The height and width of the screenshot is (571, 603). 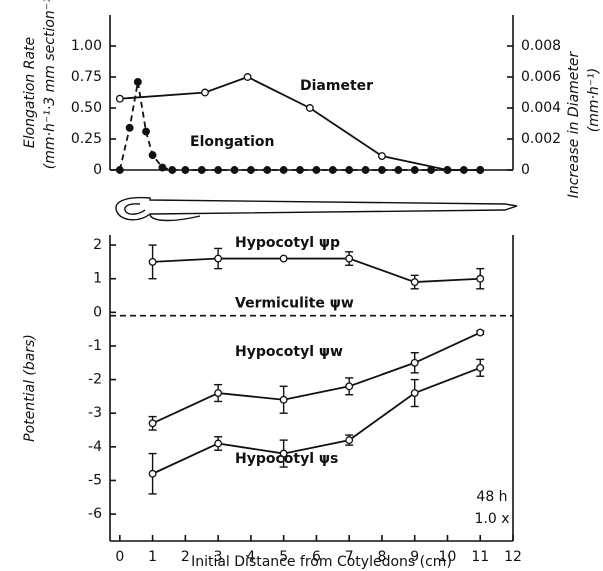 What do you see at coordinates (286, 459) in the screenshot?
I see `series-label: Hypocotyl ψs` at bounding box center [286, 459].